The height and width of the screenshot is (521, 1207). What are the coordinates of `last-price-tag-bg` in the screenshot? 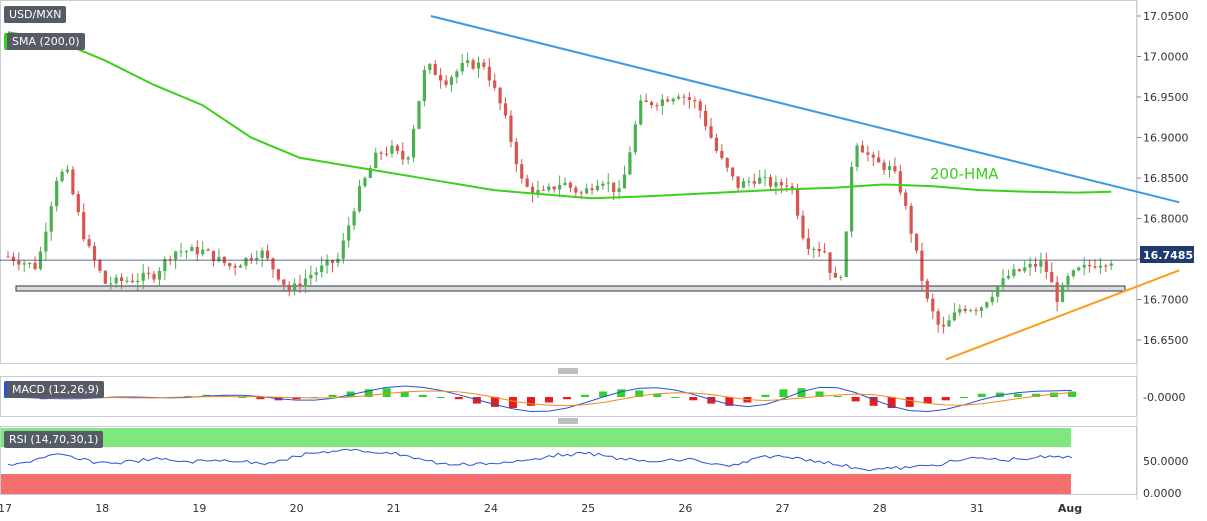 It's located at (1167, 254).